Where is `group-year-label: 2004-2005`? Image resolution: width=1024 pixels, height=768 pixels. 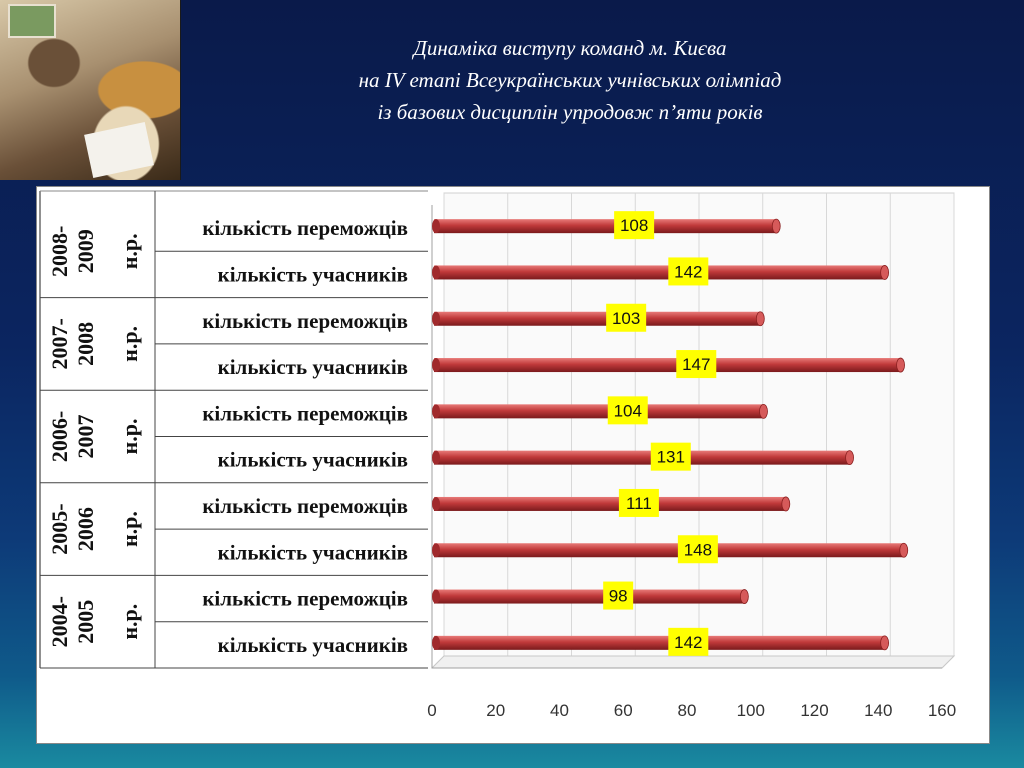 group-year-label: 2004-2005 is located at coordinates (72, 621).